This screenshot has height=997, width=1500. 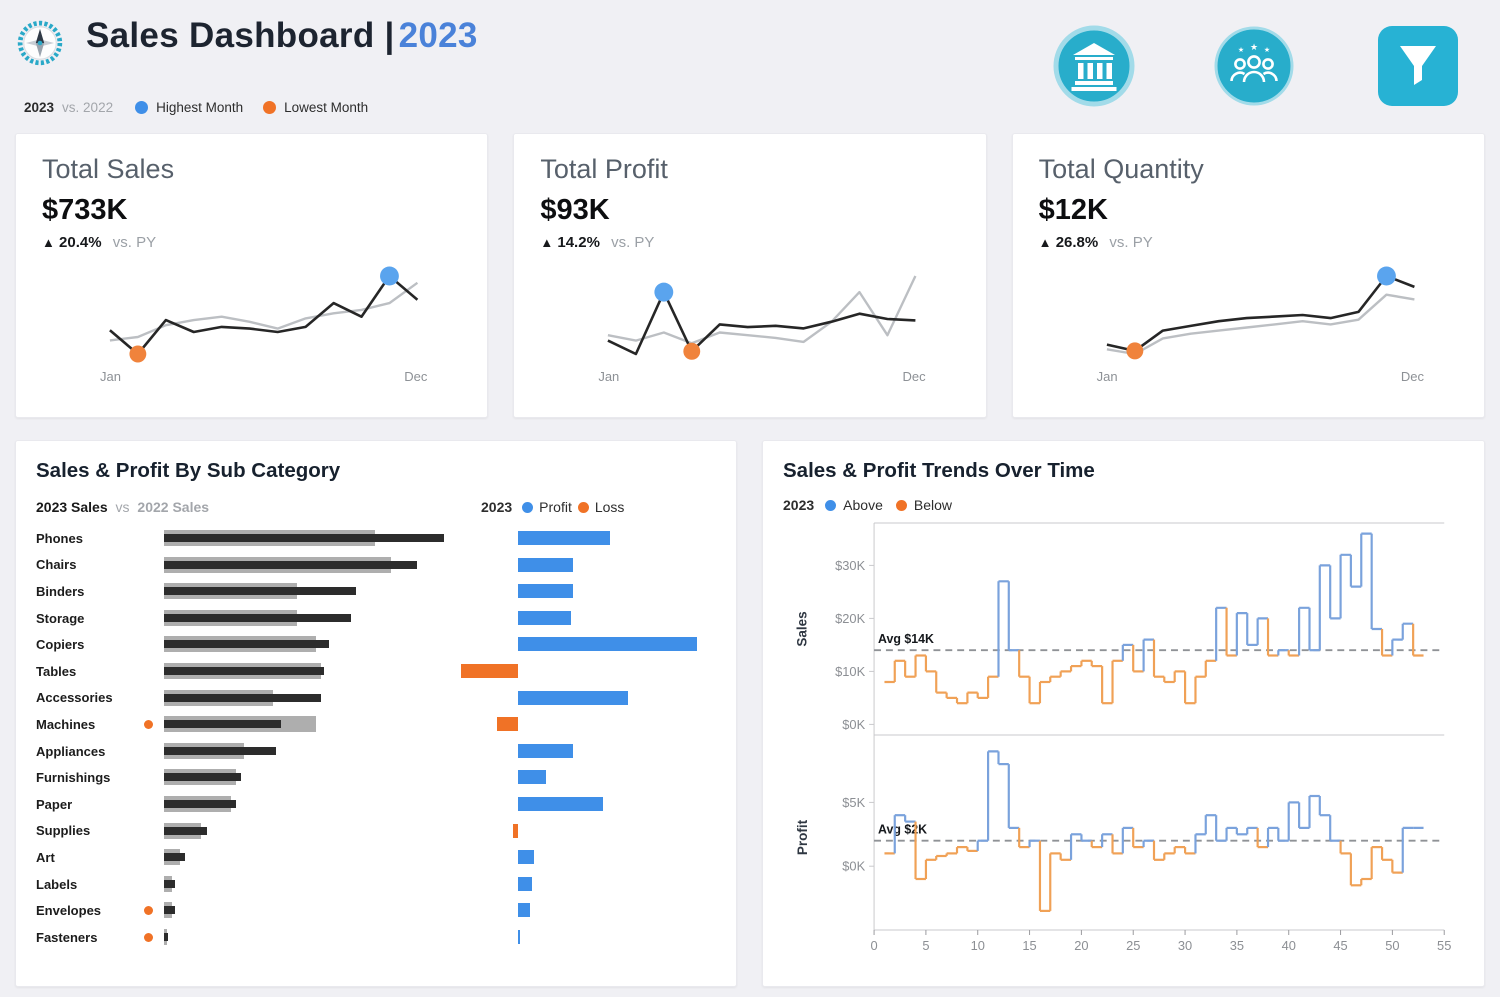 What do you see at coordinates (73, 778) in the screenshot?
I see `subcategory-label: Furnishings` at bounding box center [73, 778].